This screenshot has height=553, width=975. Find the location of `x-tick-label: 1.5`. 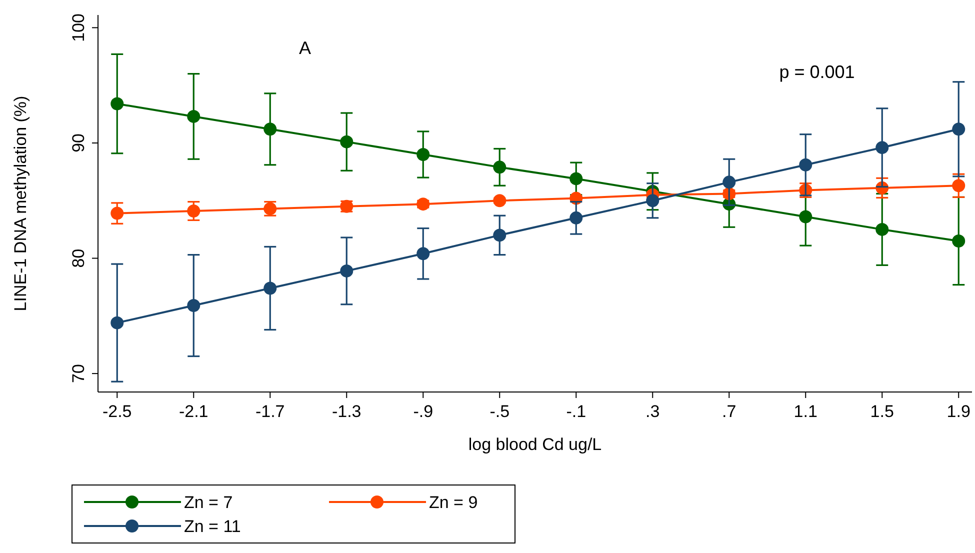

x-tick-label: 1.5 is located at coordinates (882, 411).